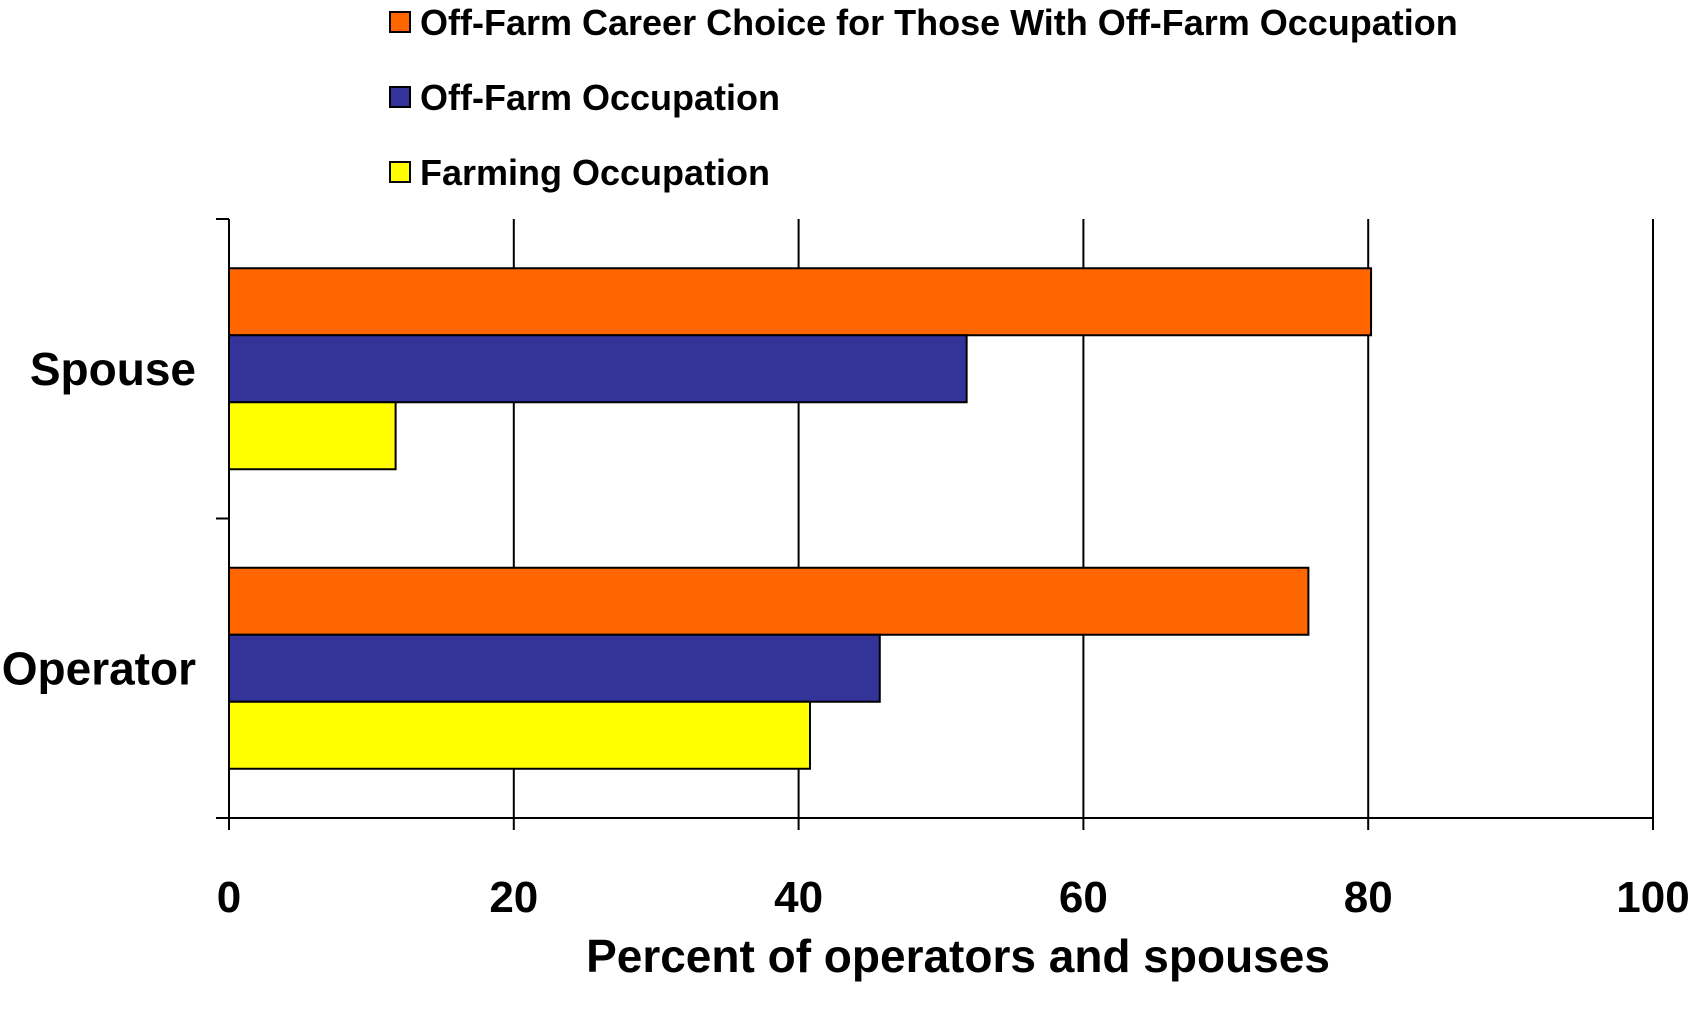  I want to click on x-tick-labels: 0 20 40 60 80 100, so click(953, 897).